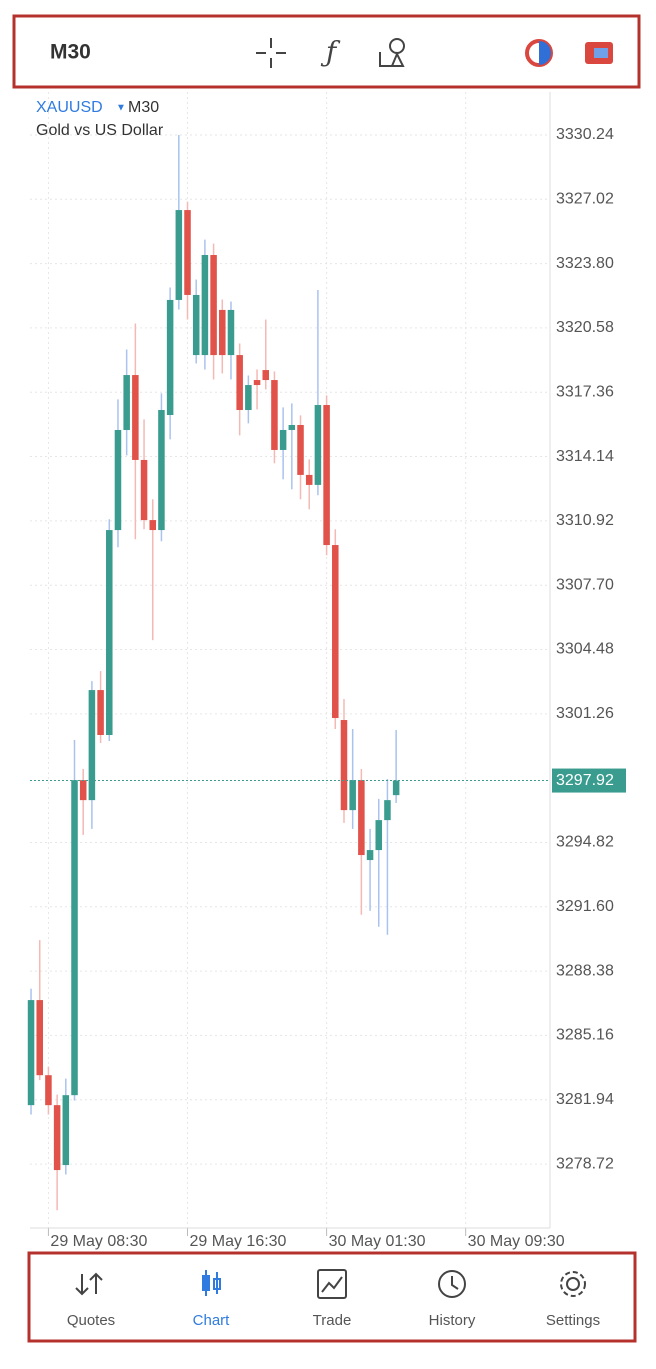  Describe the element at coordinates (91, 1320) in the screenshot. I see `nav-item: Quotes` at that location.